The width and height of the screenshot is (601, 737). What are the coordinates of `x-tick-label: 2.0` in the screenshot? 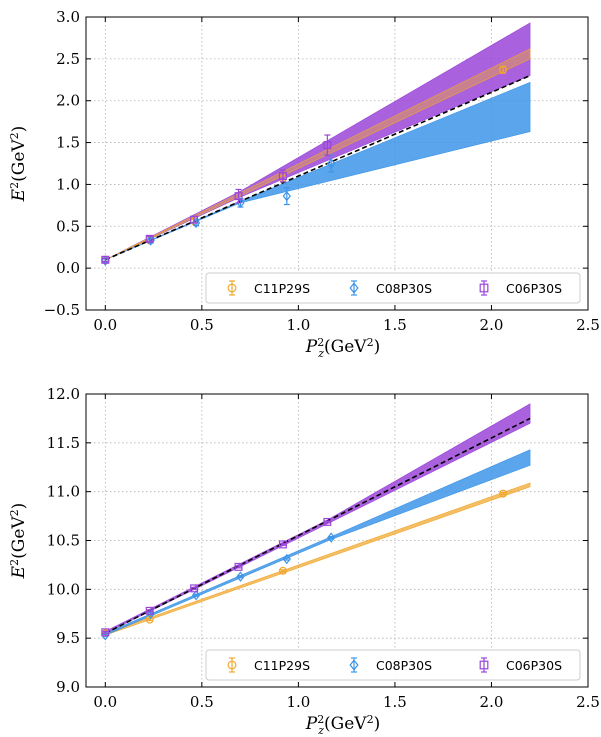 It's located at (492, 702).